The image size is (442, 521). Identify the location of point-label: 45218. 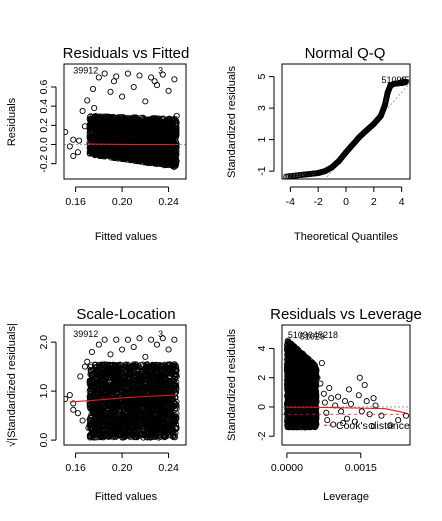
(412, 80).